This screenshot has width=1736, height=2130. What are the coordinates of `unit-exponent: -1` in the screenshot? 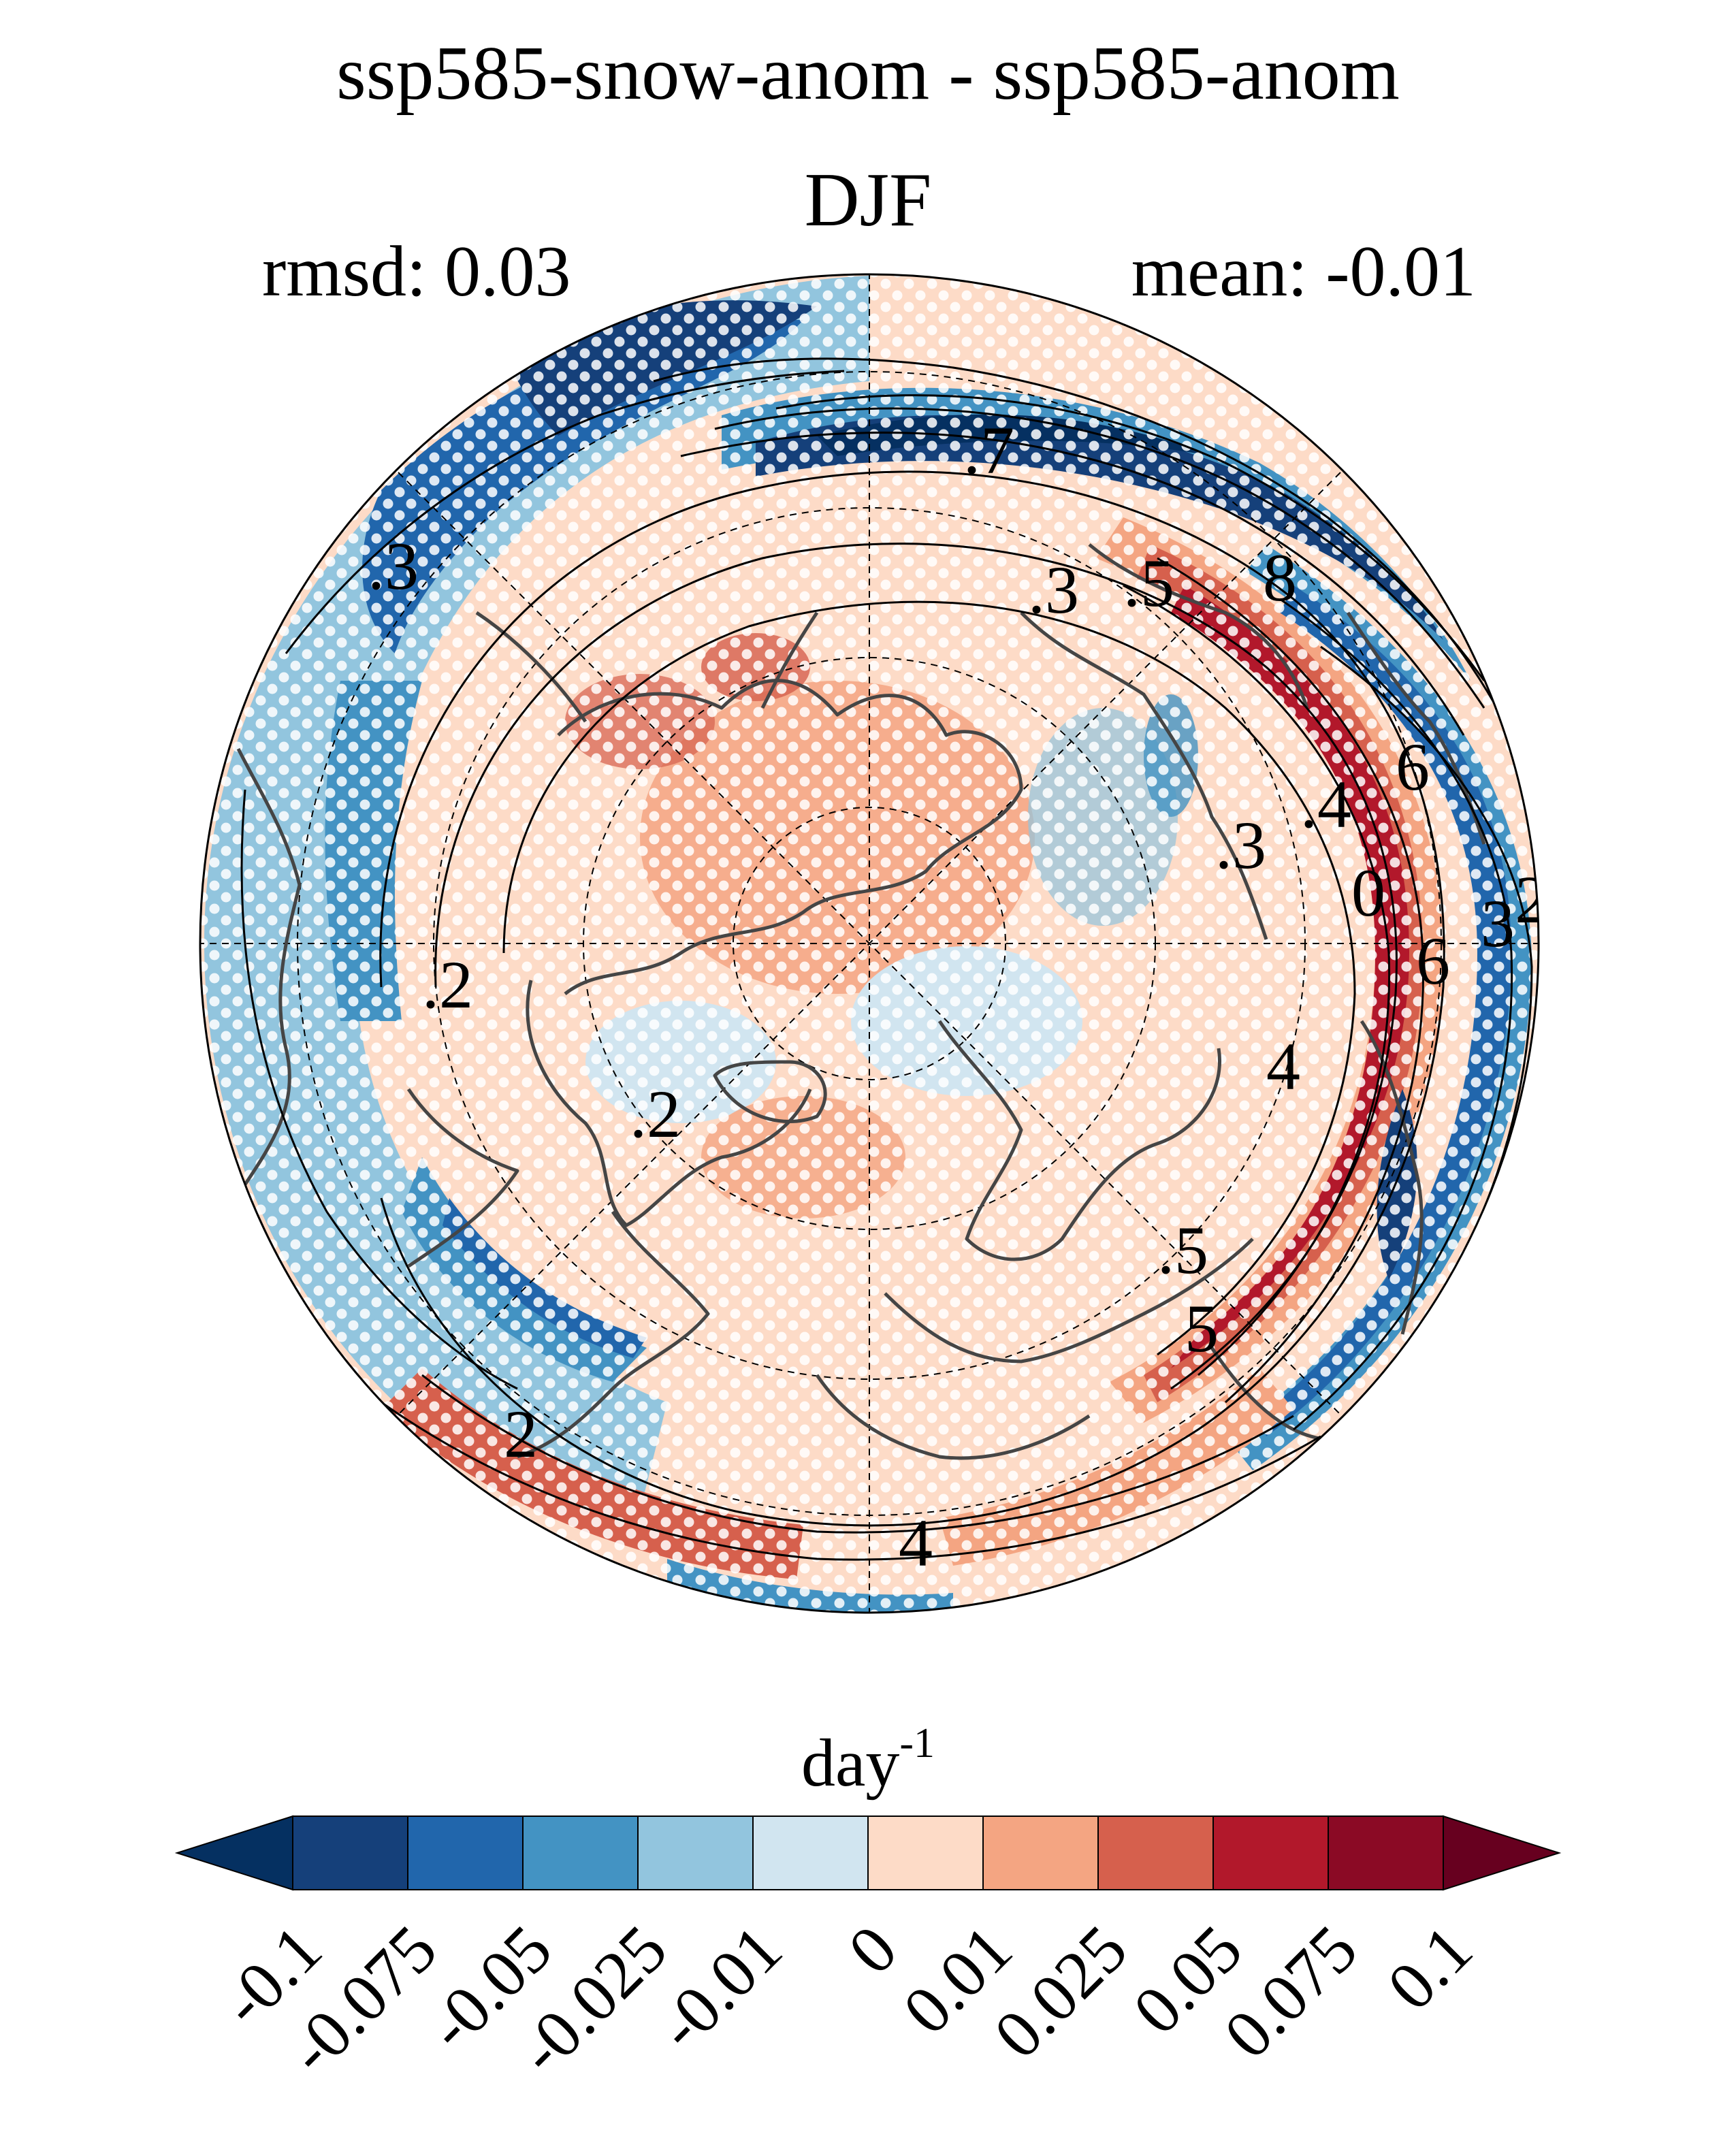 It's located at (917, 1743).